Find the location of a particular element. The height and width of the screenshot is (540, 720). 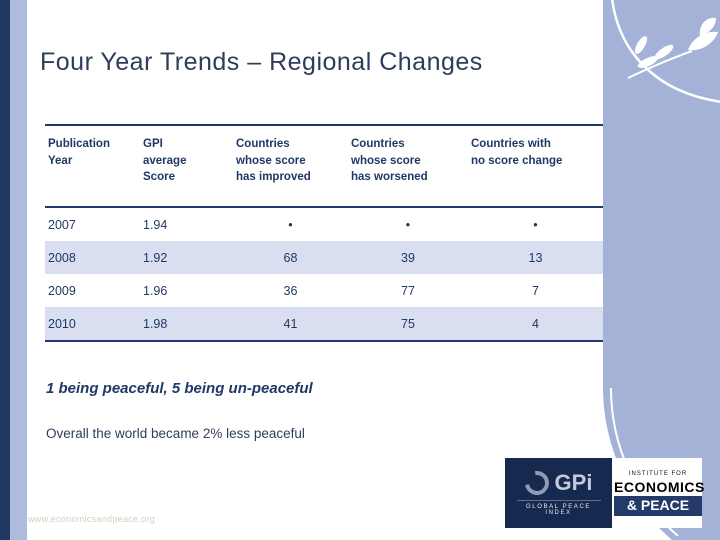

footer-url: www.economicsandpeace.org is located at coordinates (92, 519).